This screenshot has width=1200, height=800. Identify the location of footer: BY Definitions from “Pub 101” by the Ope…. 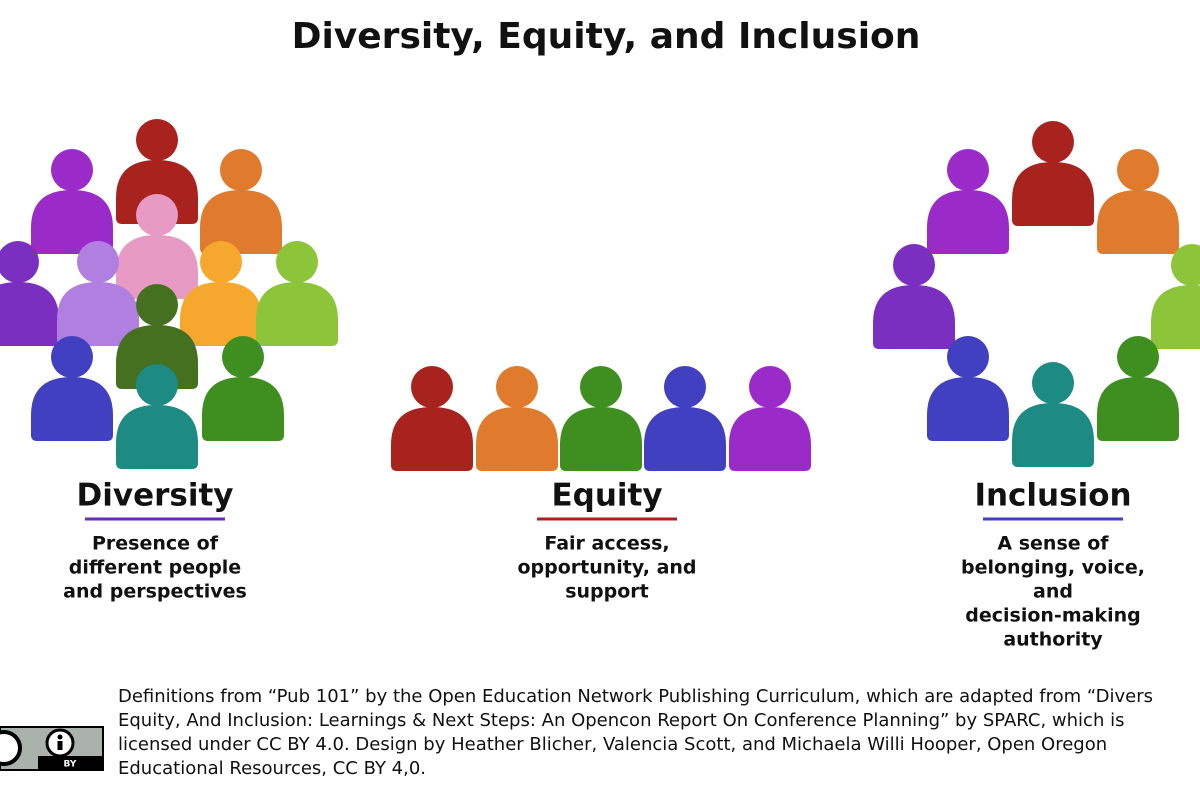
(576, 732).